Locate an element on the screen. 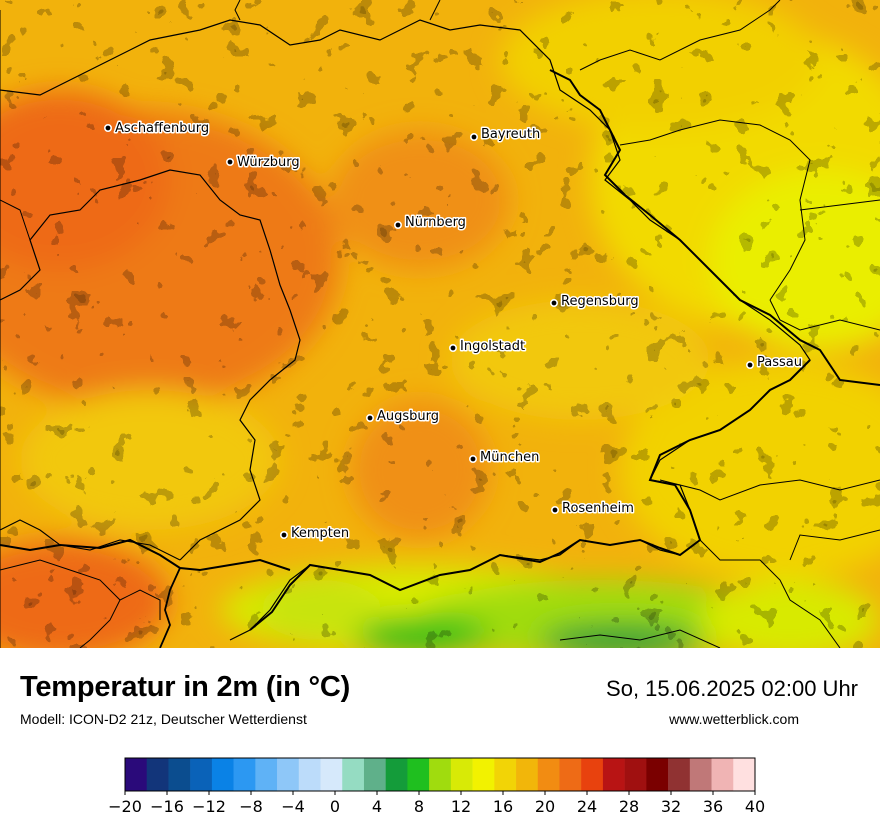 The width and height of the screenshot is (880, 835). city-rosenheim: Rosenheim is located at coordinates (592, 509).